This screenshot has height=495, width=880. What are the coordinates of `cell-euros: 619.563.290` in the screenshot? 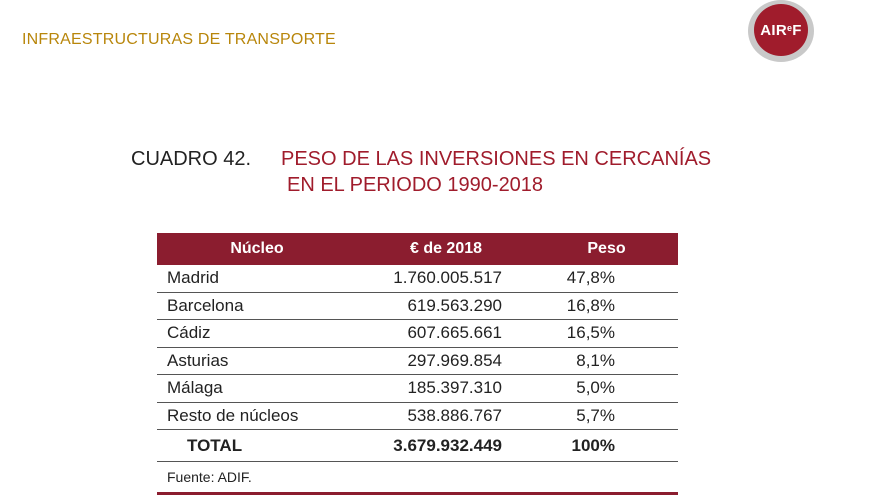 It's located at (446, 306).